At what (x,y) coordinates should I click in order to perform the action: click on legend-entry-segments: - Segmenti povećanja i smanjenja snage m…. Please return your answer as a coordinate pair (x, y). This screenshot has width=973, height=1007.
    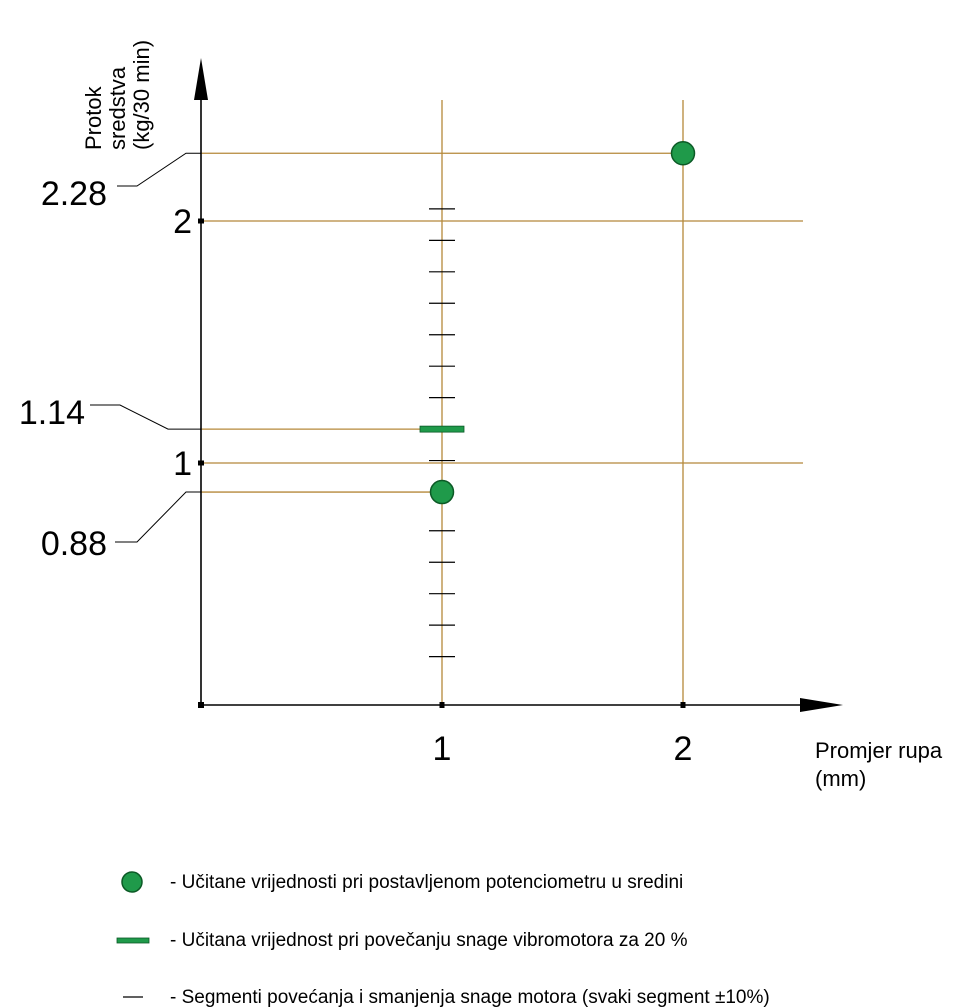
    Looking at the image, I should click on (470, 997).